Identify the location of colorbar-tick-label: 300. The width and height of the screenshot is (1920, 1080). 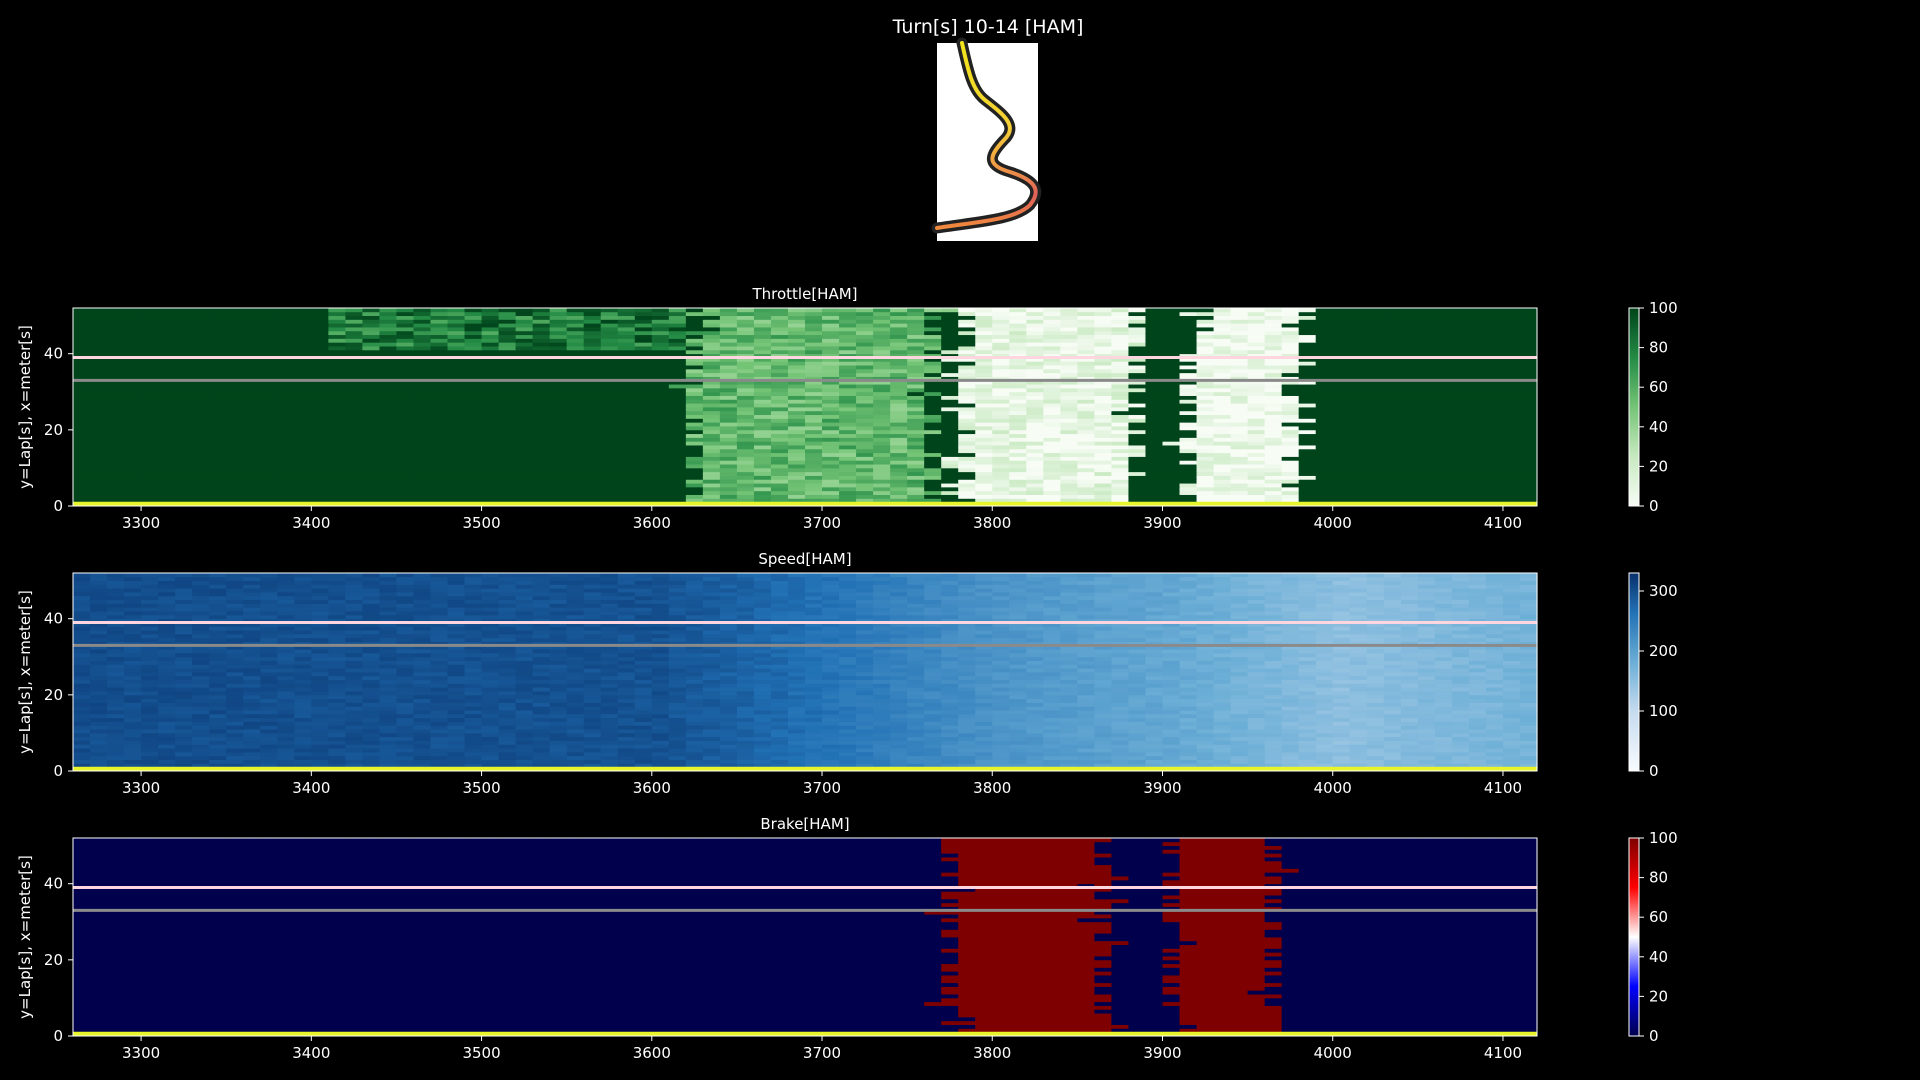
(1663, 591).